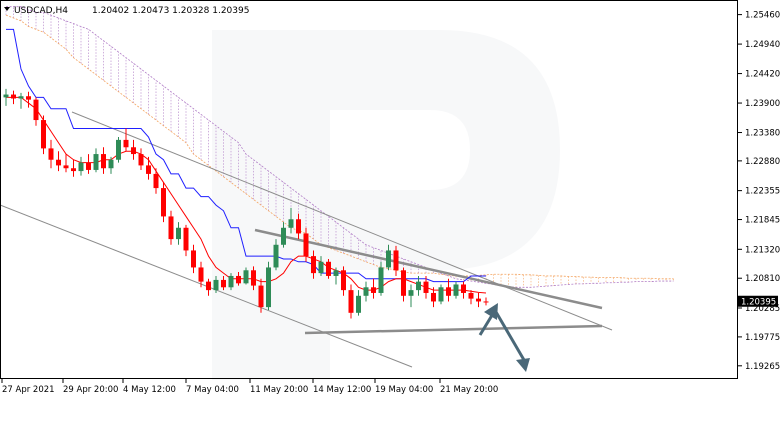  Describe the element at coordinates (41, 11) in the screenshot. I see `symbol-label: USDCAD,H4` at that location.